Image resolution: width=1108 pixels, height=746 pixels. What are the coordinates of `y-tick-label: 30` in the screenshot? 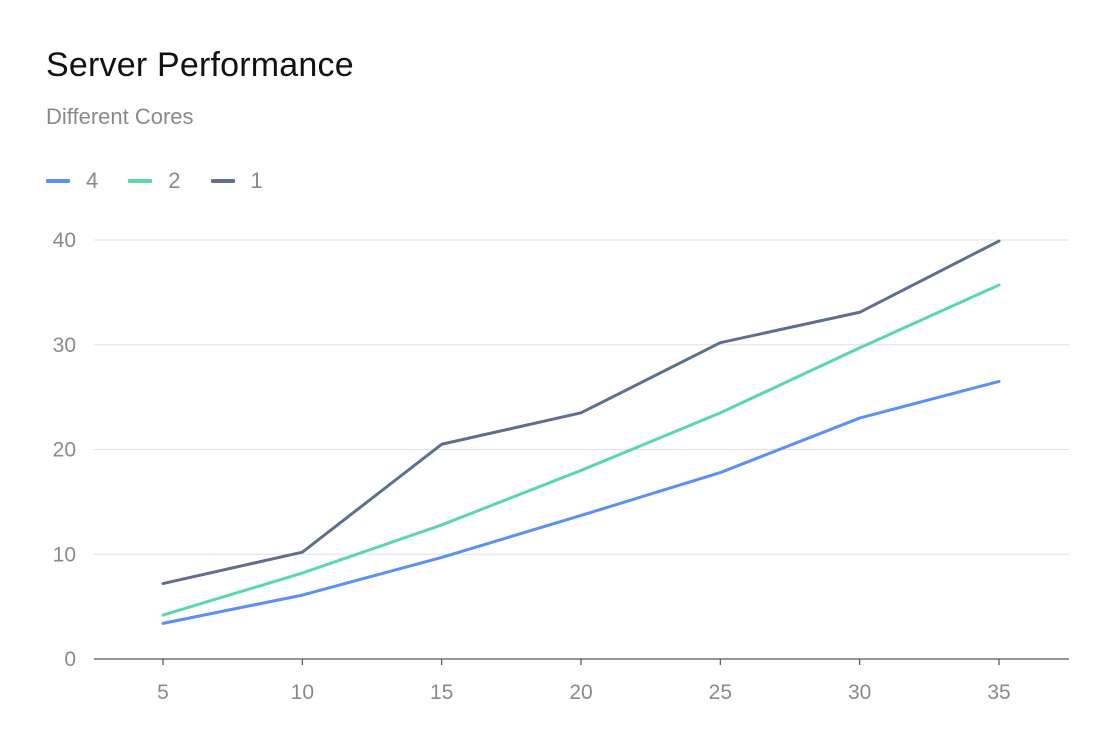 It's located at (64, 345).